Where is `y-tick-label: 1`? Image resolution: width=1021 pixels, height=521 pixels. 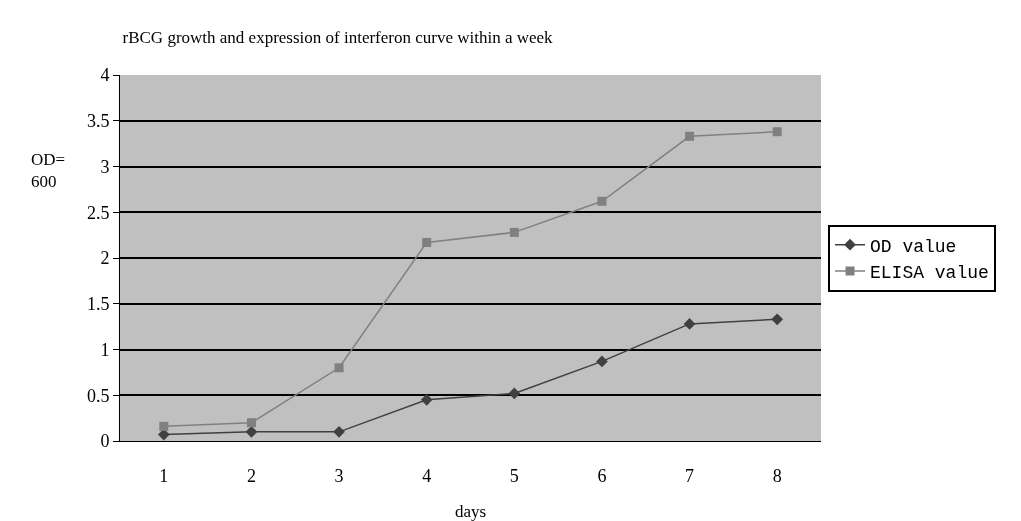 y-tick-label: 1 is located at coordinates (105, 349).